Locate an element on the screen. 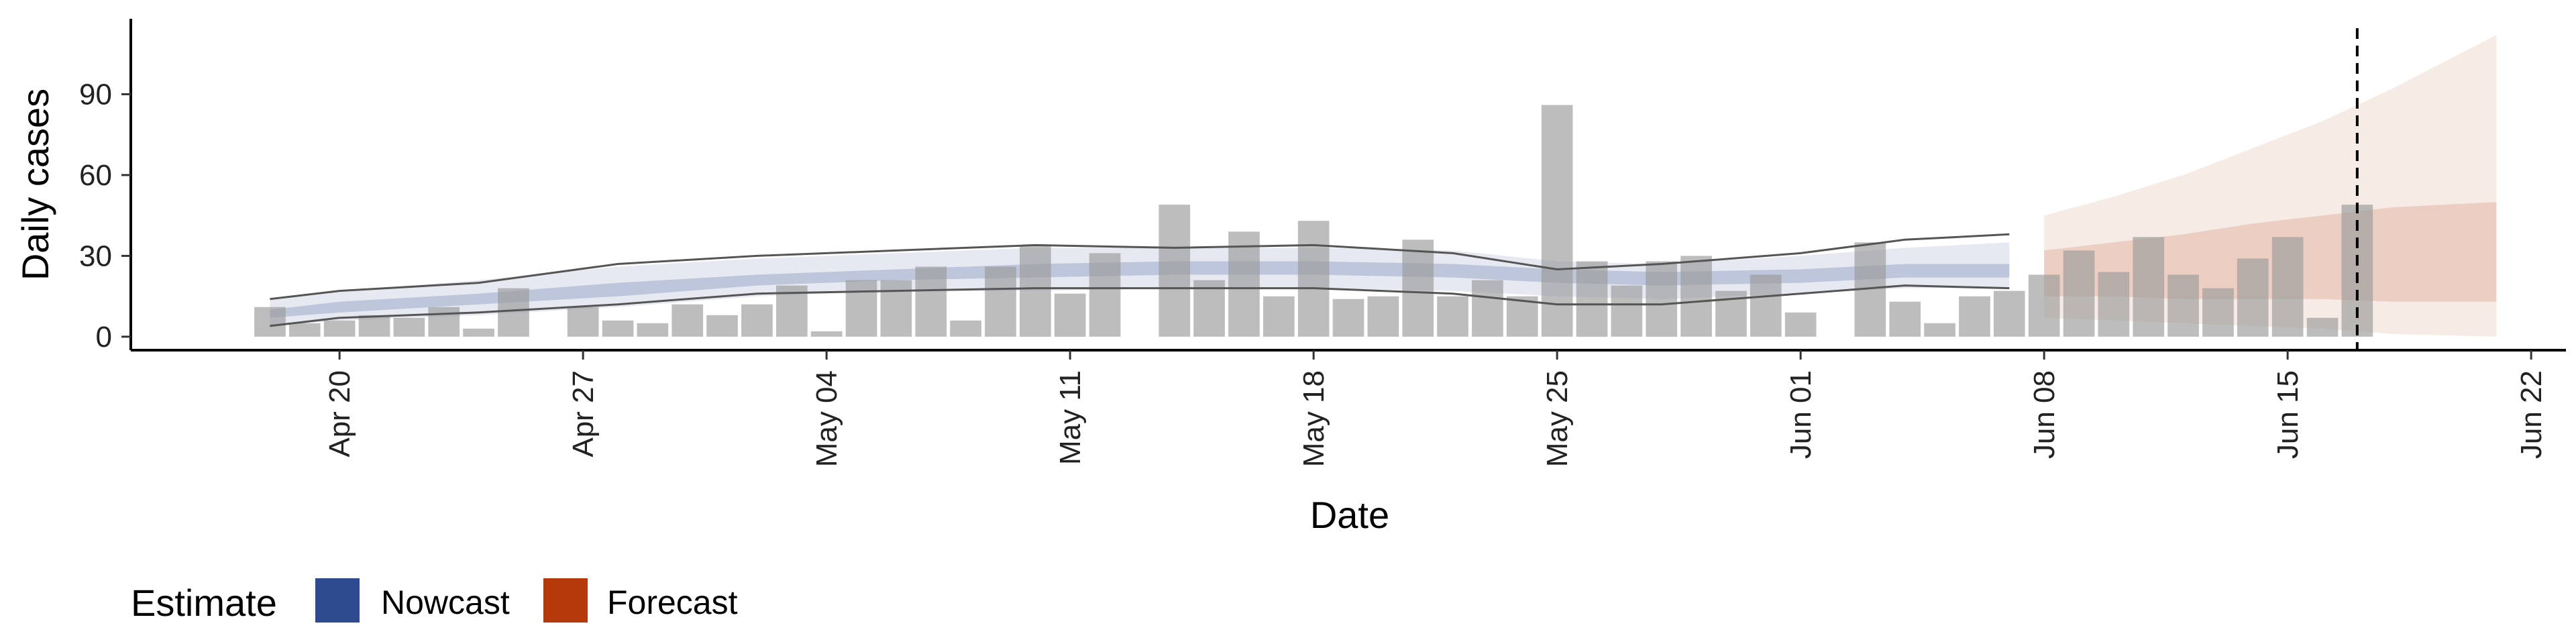 This screenshot has width=2576, height=644. nowcast-lower-line is located at coordinates (1140, 305).